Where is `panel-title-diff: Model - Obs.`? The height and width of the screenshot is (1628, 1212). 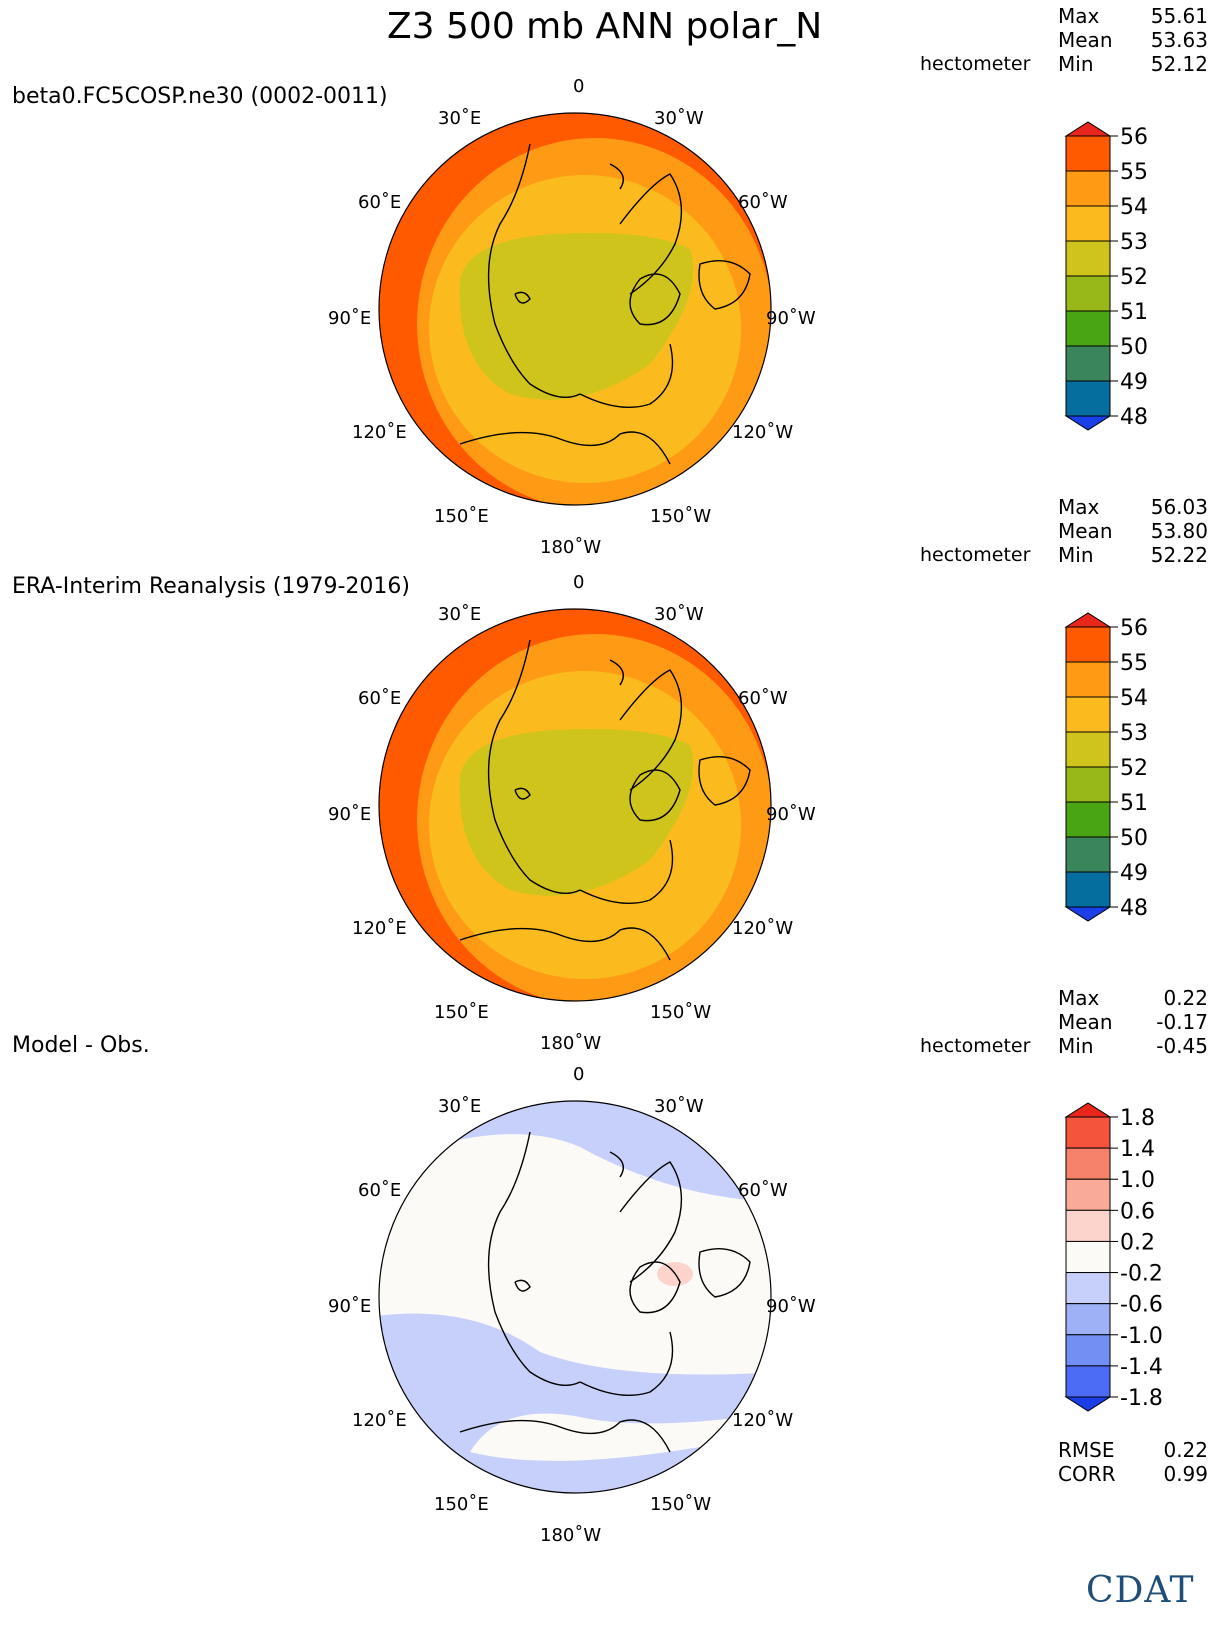 panel-title-diff: Model - Obs. is located at coordinates (81, 1045).